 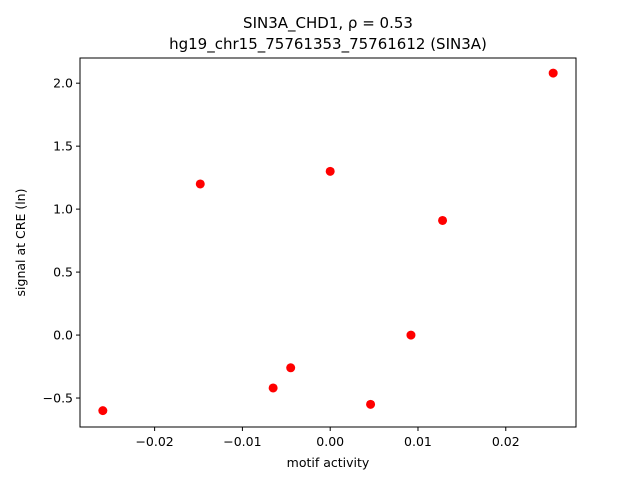 What do you see at coordinates (328, 462) in the screenshot?
I see `x-axis-label: motif activity` at bounding box center [328, 462].